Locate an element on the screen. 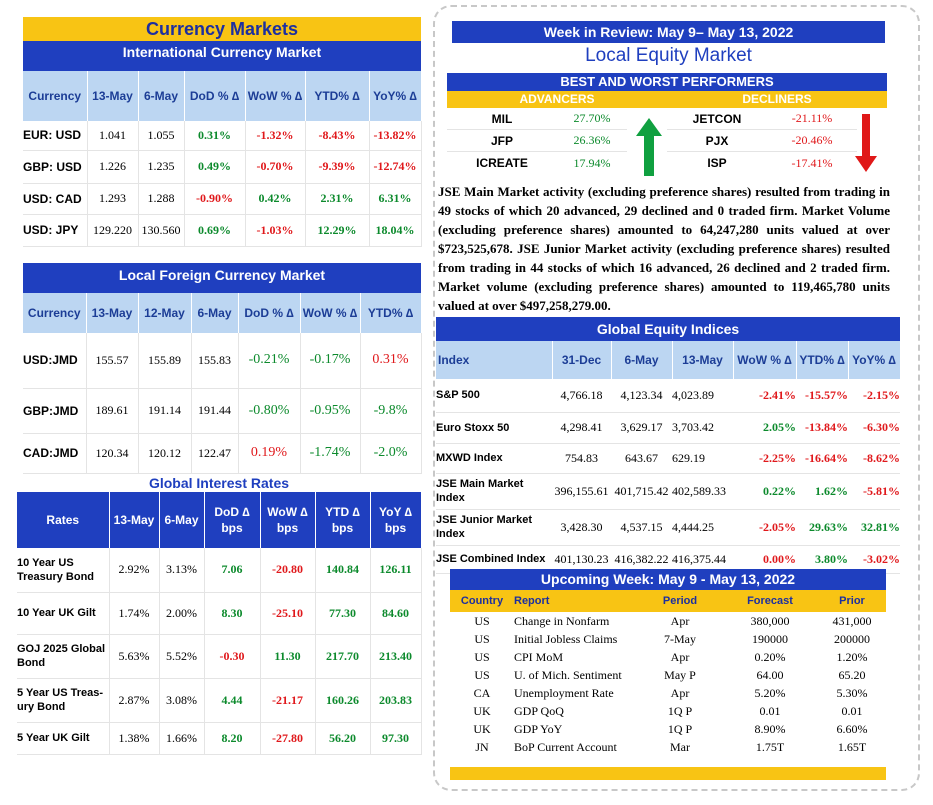 The width and height of the screenshot is (933, 805). decliner-ticker: JETCON is located at coordinates (717, 118).